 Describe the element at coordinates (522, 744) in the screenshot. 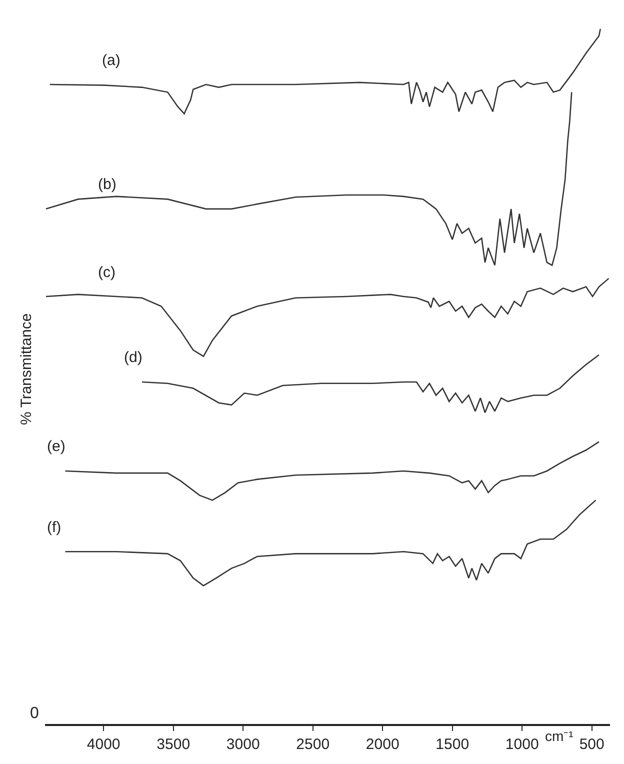

I see `x-tick-label: 1000` at that location.